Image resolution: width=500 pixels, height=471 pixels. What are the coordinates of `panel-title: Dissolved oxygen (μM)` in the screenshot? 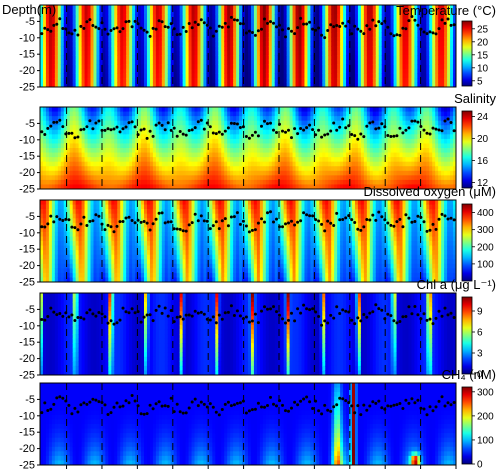 It's located at (430, 191).